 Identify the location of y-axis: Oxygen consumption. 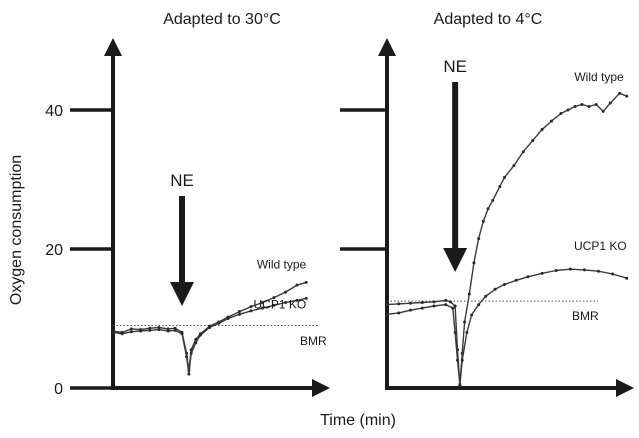
(16, 230).